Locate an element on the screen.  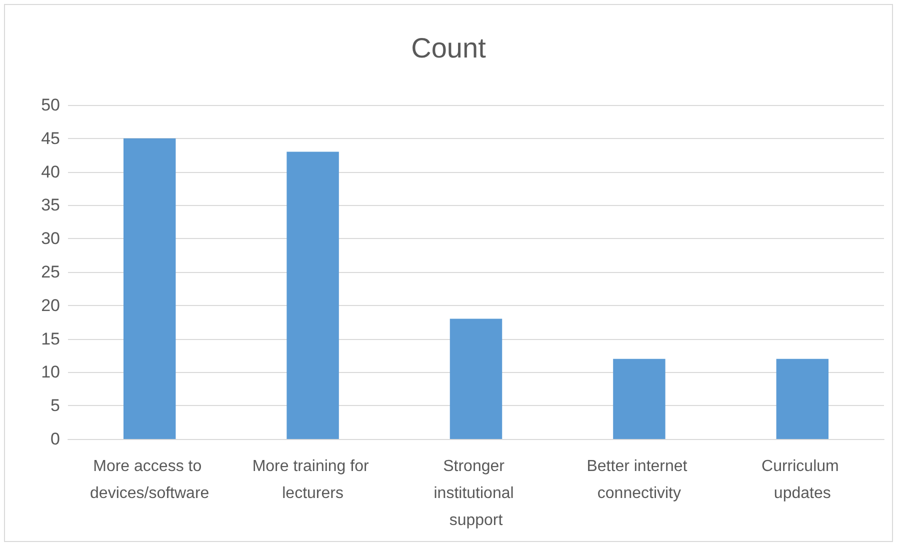
y-tick-label: 0 is located at coordinates (55, 439).